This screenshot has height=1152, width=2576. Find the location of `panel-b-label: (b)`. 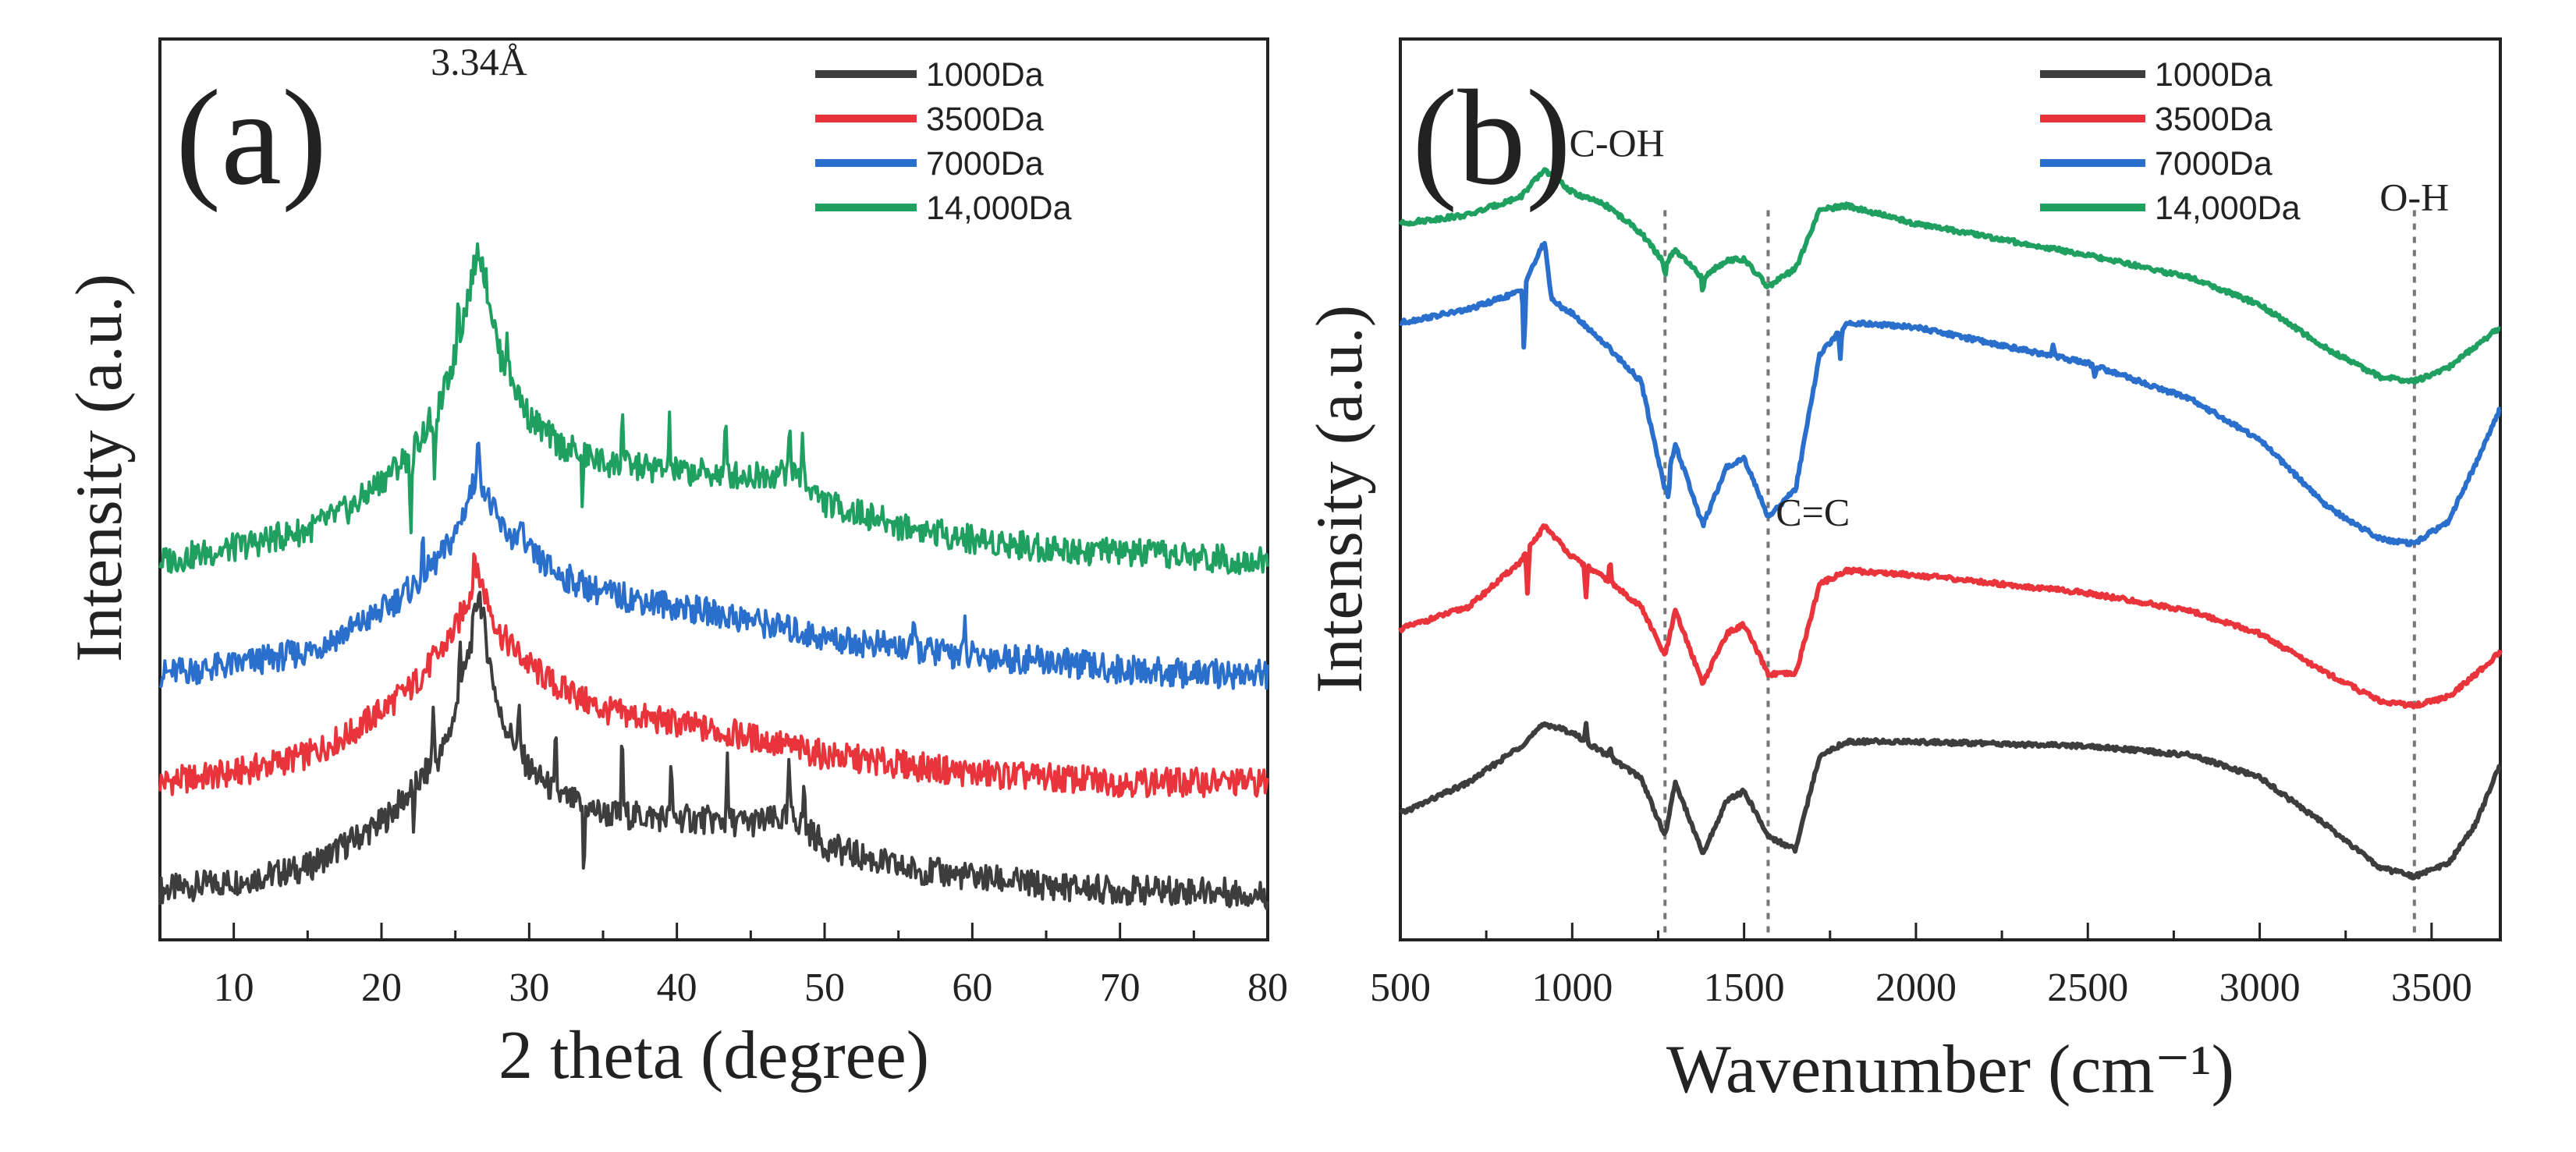

panel-b-label: (b) is located at coordinates (1491, 137).